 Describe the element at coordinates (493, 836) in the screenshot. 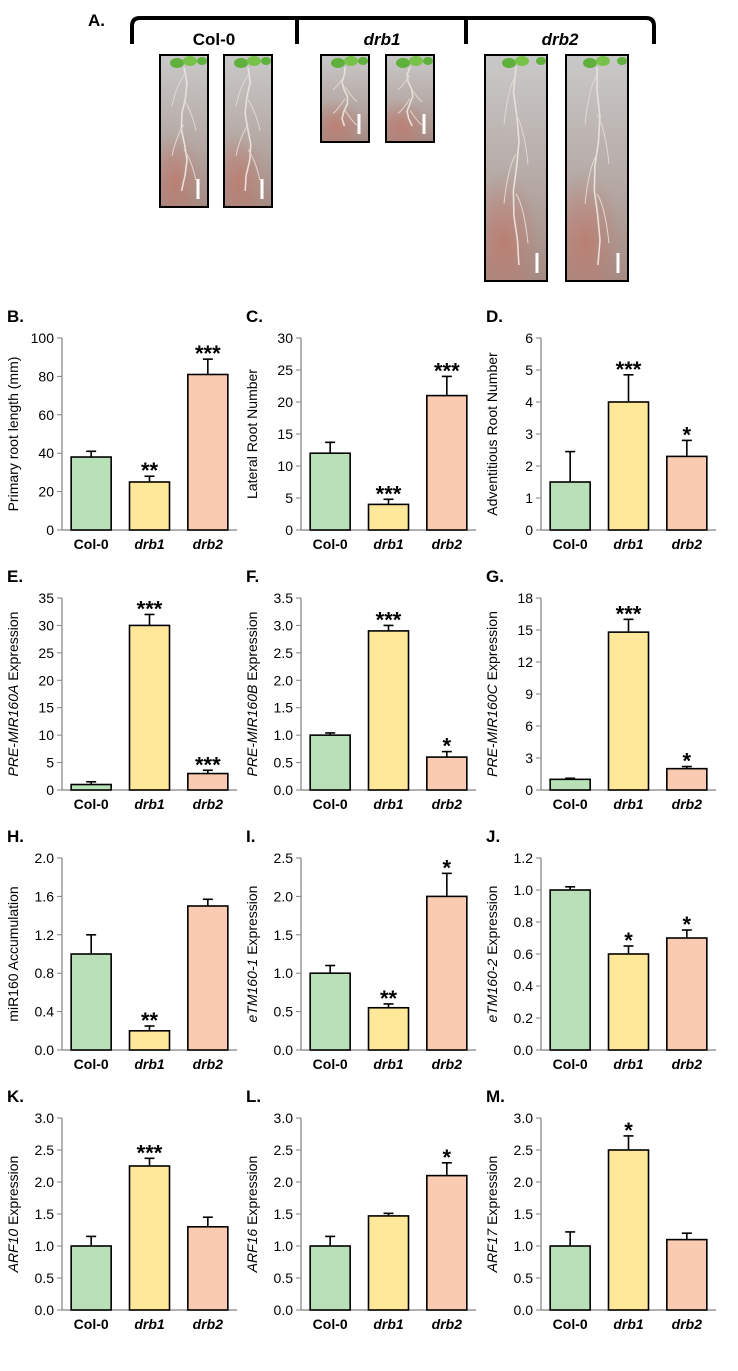

I see `panel-label: J.` at that location.